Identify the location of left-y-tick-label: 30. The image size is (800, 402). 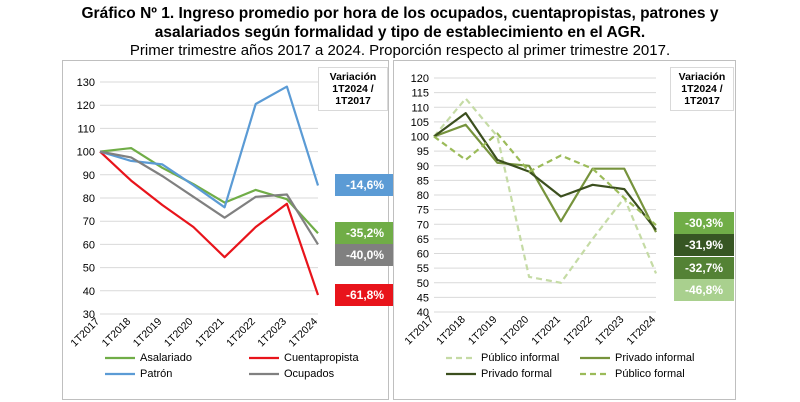
(89, 315).